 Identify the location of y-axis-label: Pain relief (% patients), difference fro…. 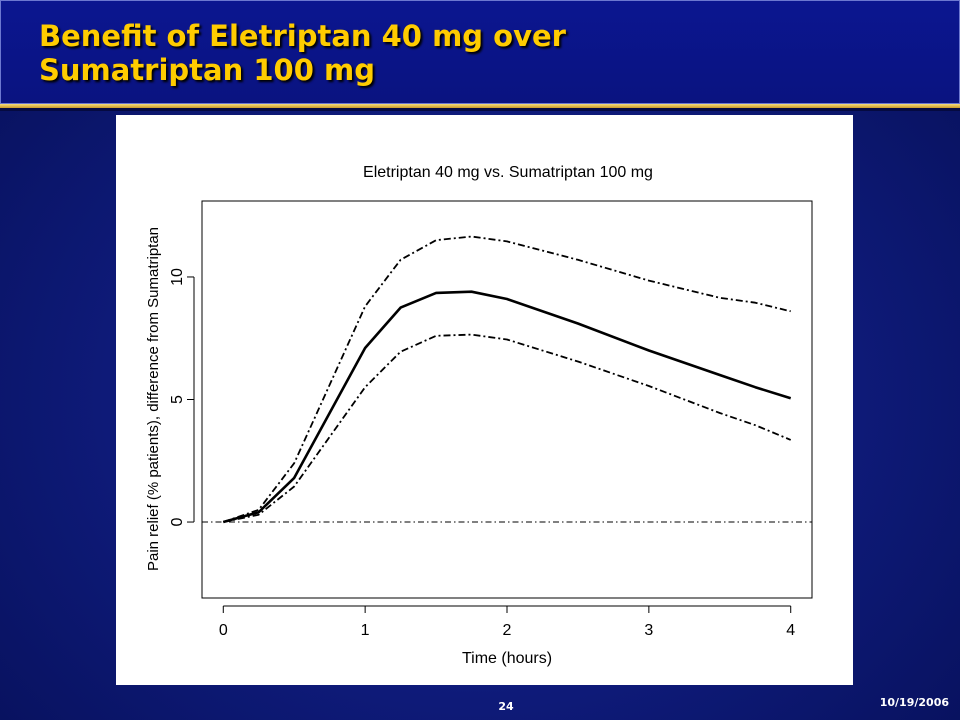
(153, 399).